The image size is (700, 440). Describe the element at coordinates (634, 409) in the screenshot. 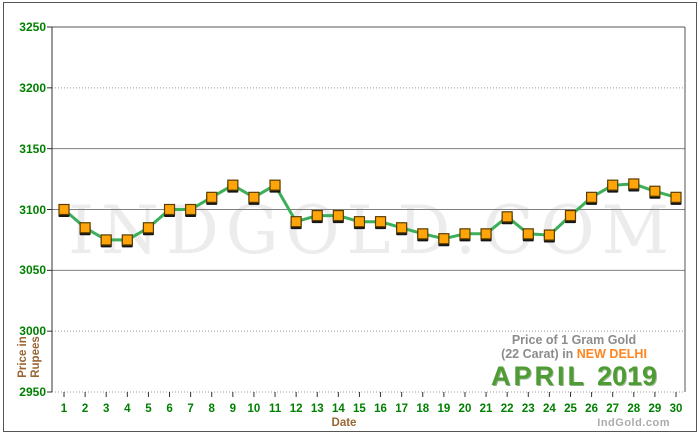

I see `x-tick-label-28: 28` at that location.